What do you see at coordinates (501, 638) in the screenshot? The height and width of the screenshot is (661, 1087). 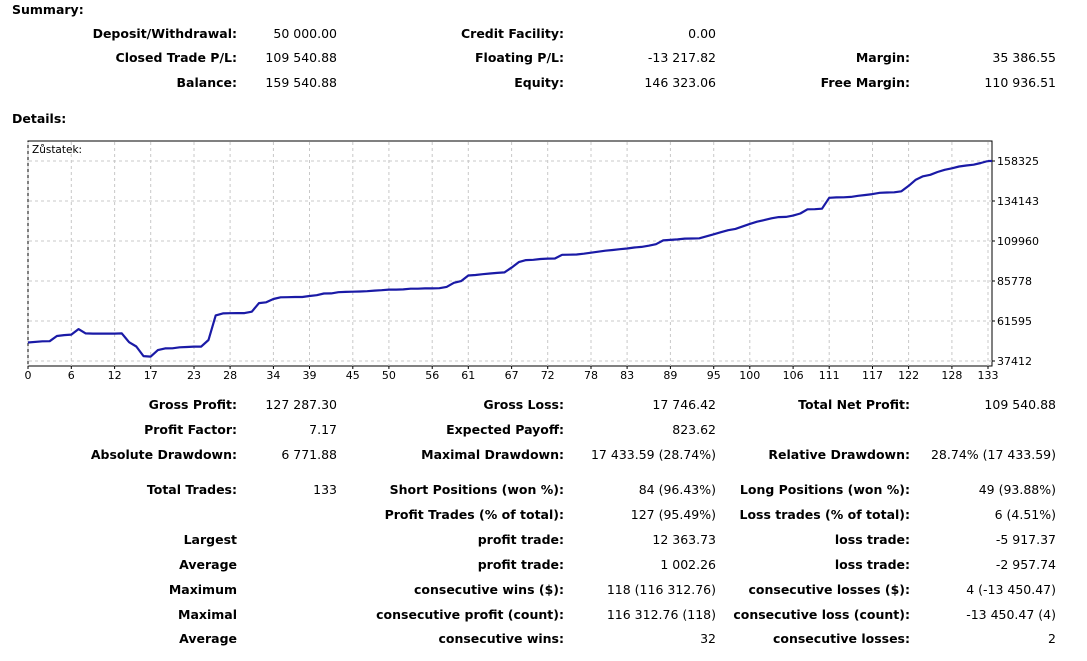 I see `details-label: consecutive wins:` at bounding box center [501, 638].